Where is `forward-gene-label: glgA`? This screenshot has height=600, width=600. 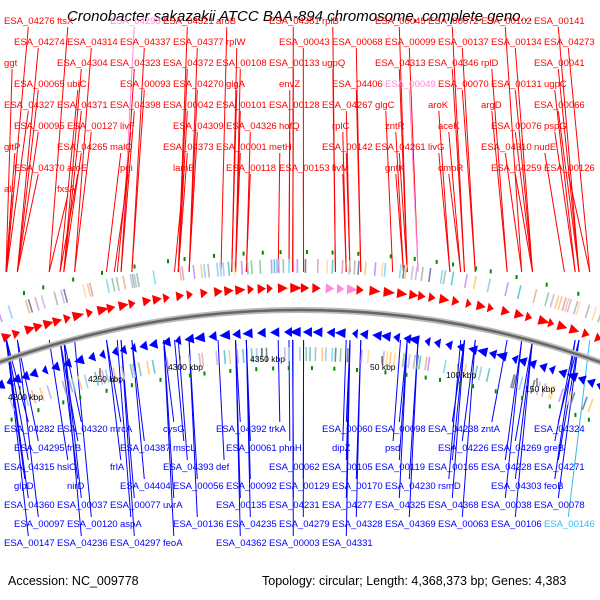
forward-gene-label: glgA is located at coordinates (236, 84).